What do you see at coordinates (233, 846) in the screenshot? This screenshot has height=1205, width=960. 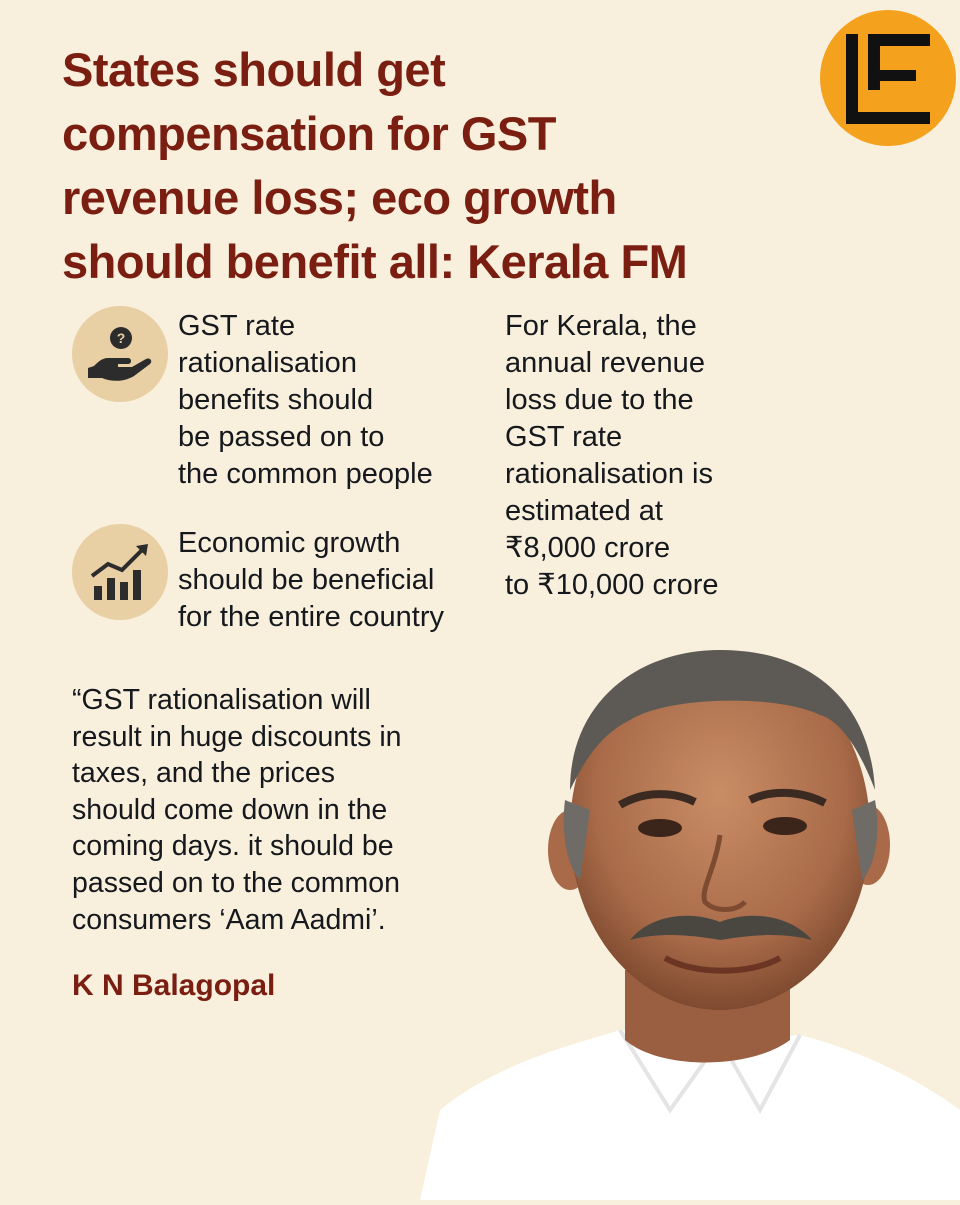 I see `quote-line: coming days. it should be` at bounding box center [233, 846].